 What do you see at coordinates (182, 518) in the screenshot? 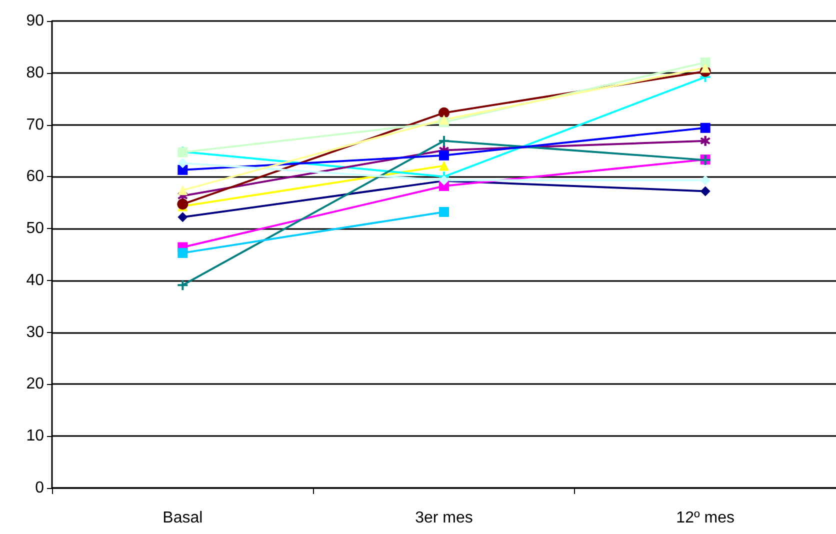
I see `x-tick-label: Basal` at bounding box center [182, 518].